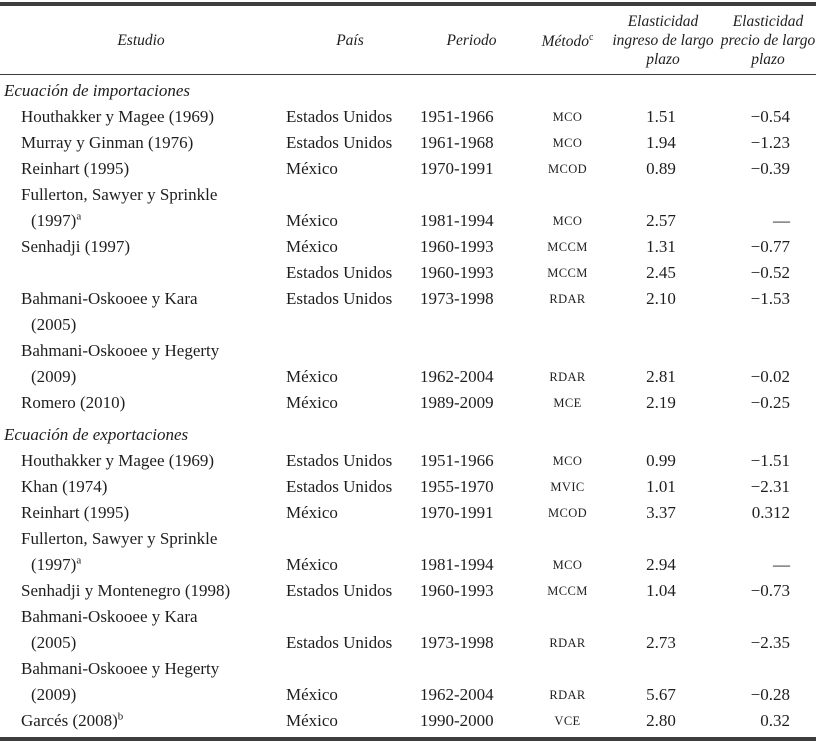  I want to click on income-elasticity-cell: 2.10, so click(661, 298).